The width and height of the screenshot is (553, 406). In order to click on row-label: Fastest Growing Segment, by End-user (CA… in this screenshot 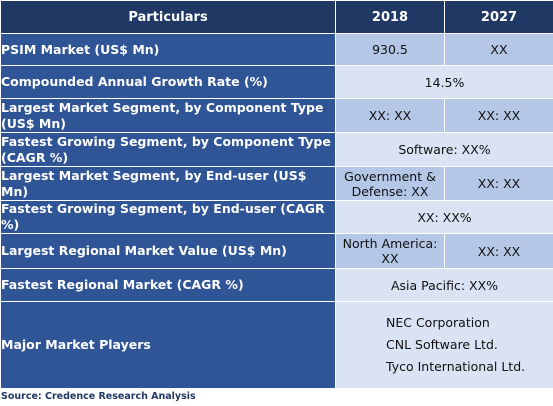, I will do `click(168, 217)`.